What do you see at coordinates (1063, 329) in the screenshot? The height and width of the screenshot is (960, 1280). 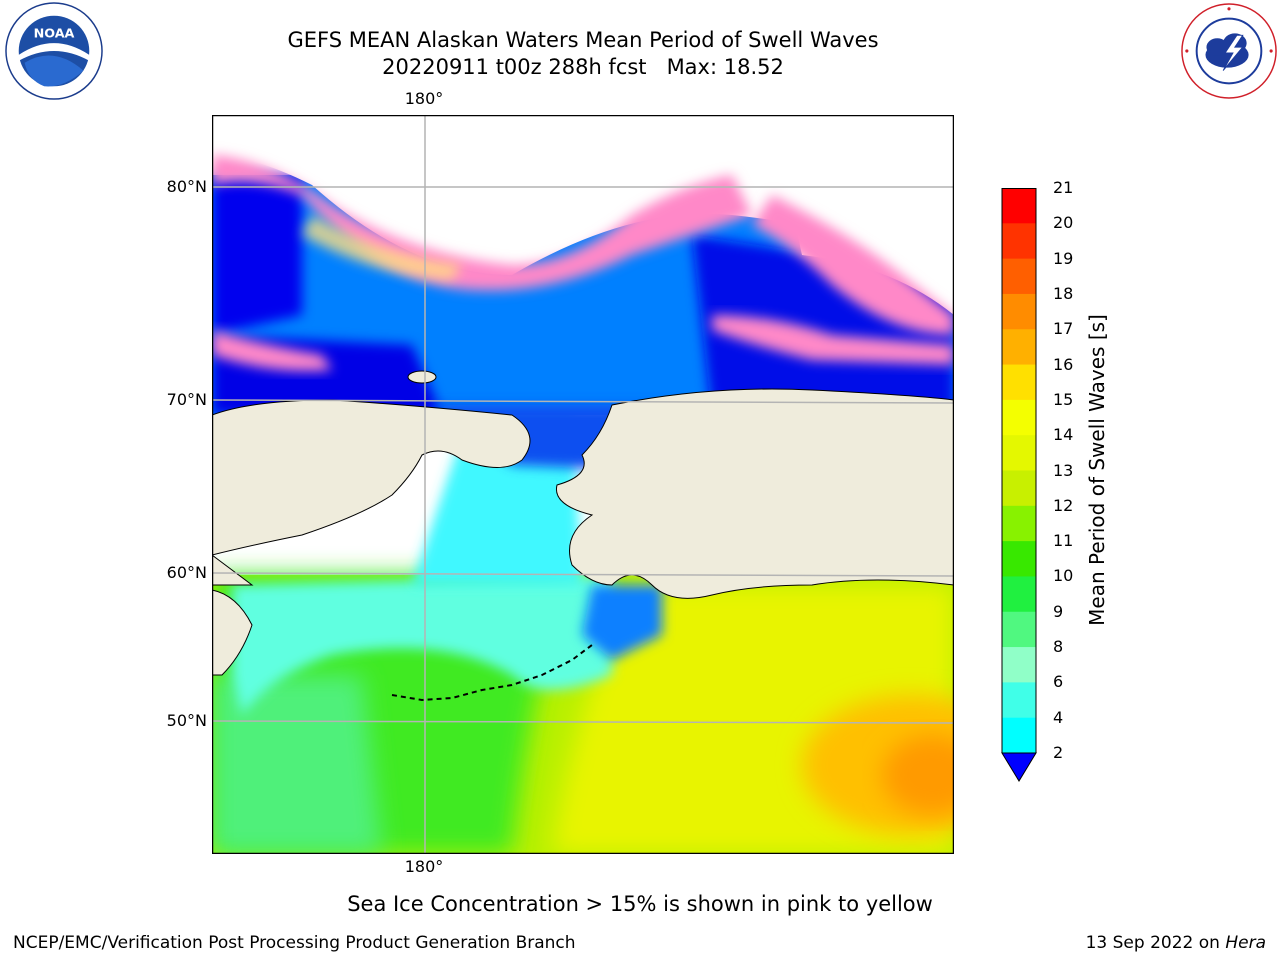 I see `colorbar-tick-label: 17` at bounding box center [1063, 329].